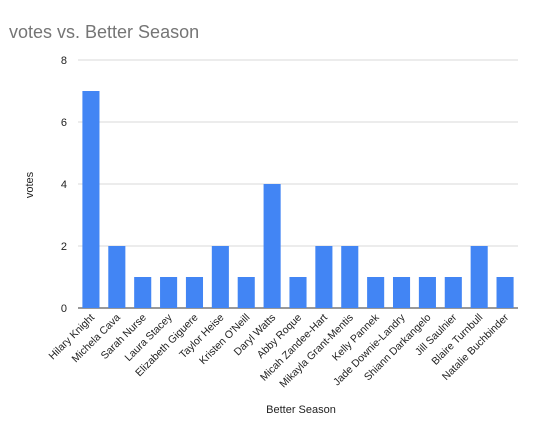 The height and width of the screenshot is (438, 540). What do you see at coordinates (301, 410) in the screenshot?
I see `x-axis-title: Better Season` at bounding box center [301, 410].